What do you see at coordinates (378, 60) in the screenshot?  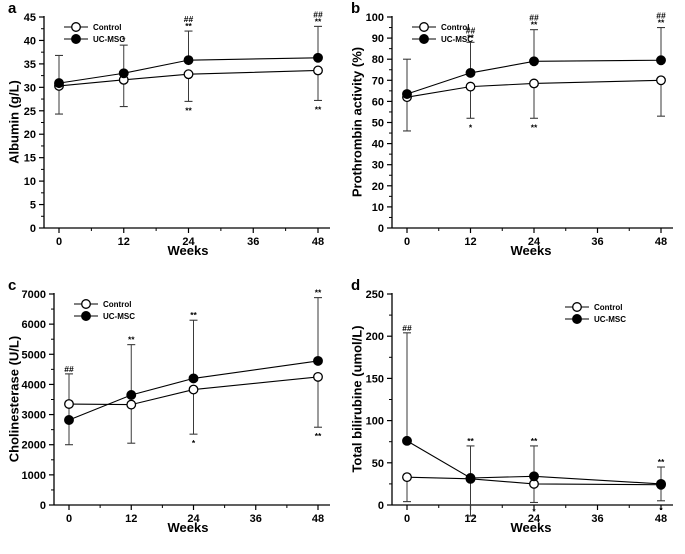 I see `y-tick-label: 80` at bounding box center [378, 60].